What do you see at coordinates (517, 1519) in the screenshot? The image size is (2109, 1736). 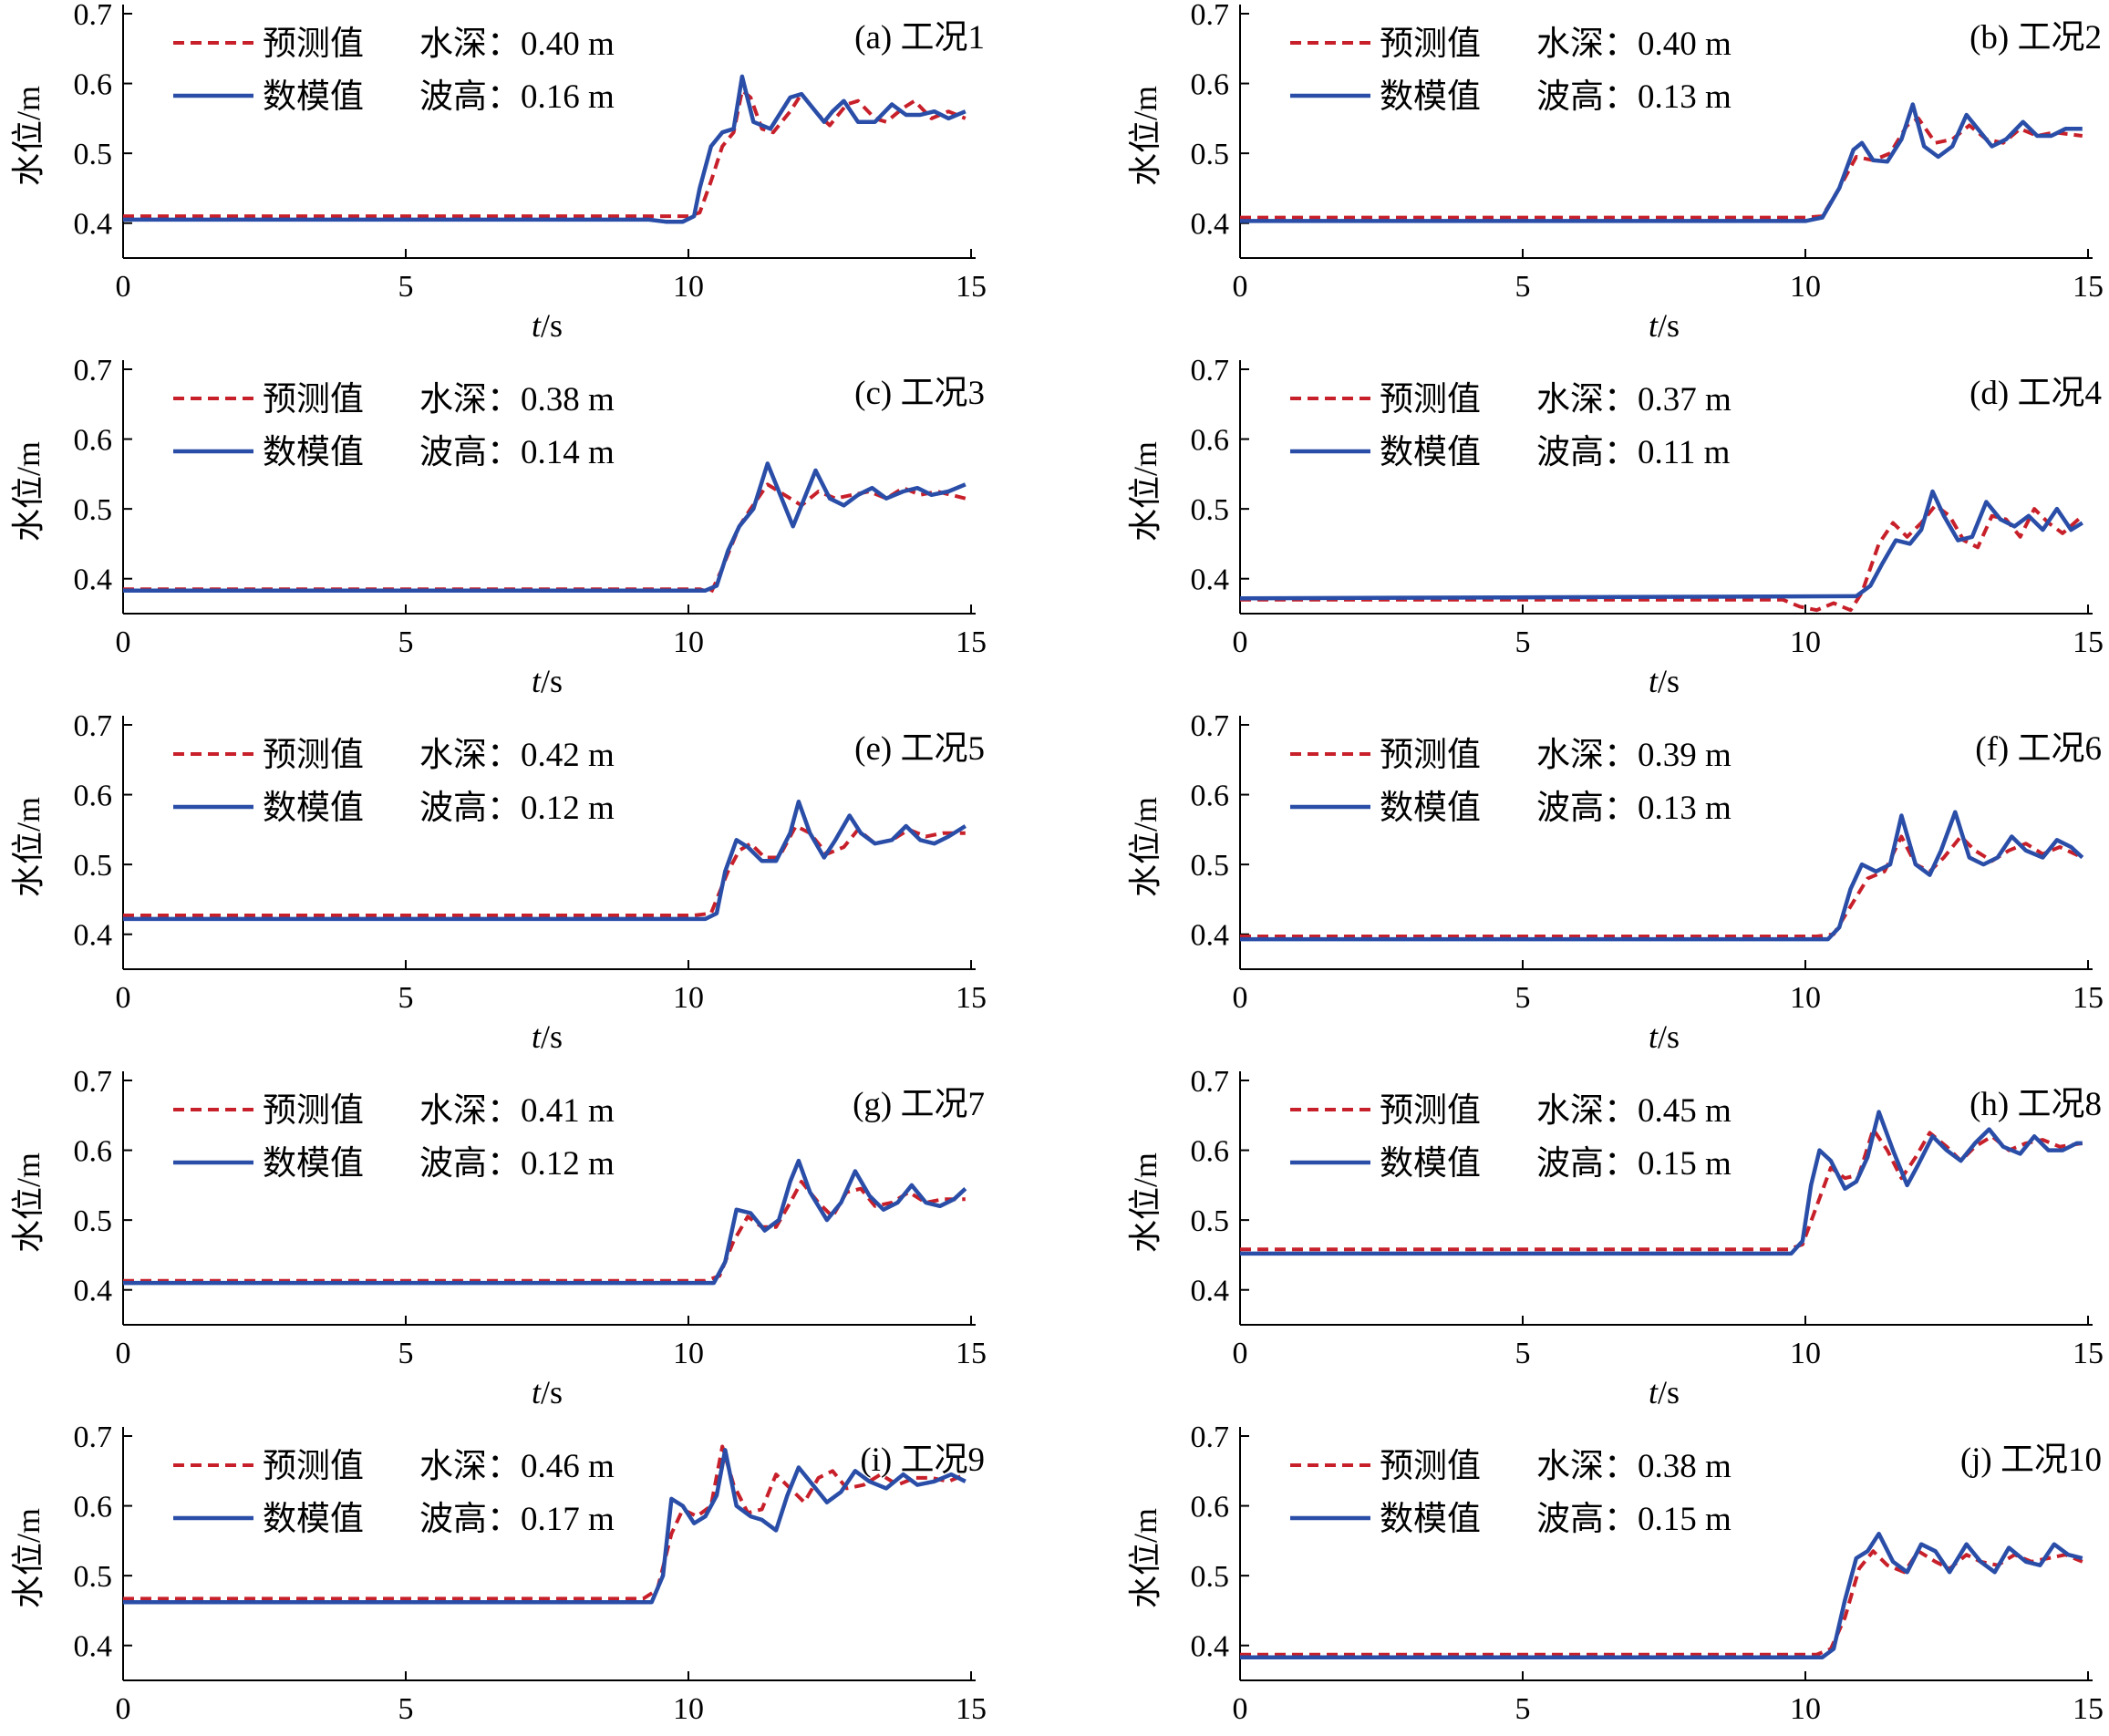 I see `wave-height-annotation: 波高：0.17 m` at bounding box center [517, 1519].